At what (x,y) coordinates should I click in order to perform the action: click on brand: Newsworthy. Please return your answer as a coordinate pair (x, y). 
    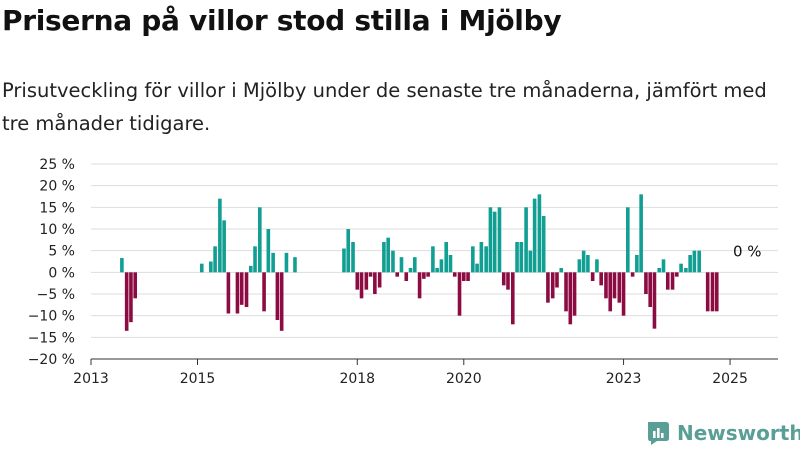
    Looking at the image, I should click on (722, 433).